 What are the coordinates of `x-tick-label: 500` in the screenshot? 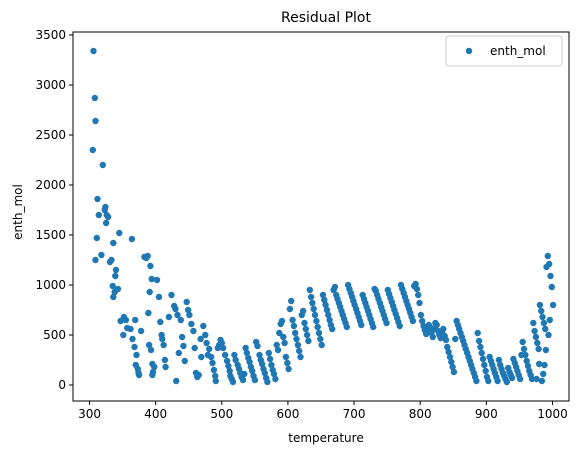 It's located at (221, 414).